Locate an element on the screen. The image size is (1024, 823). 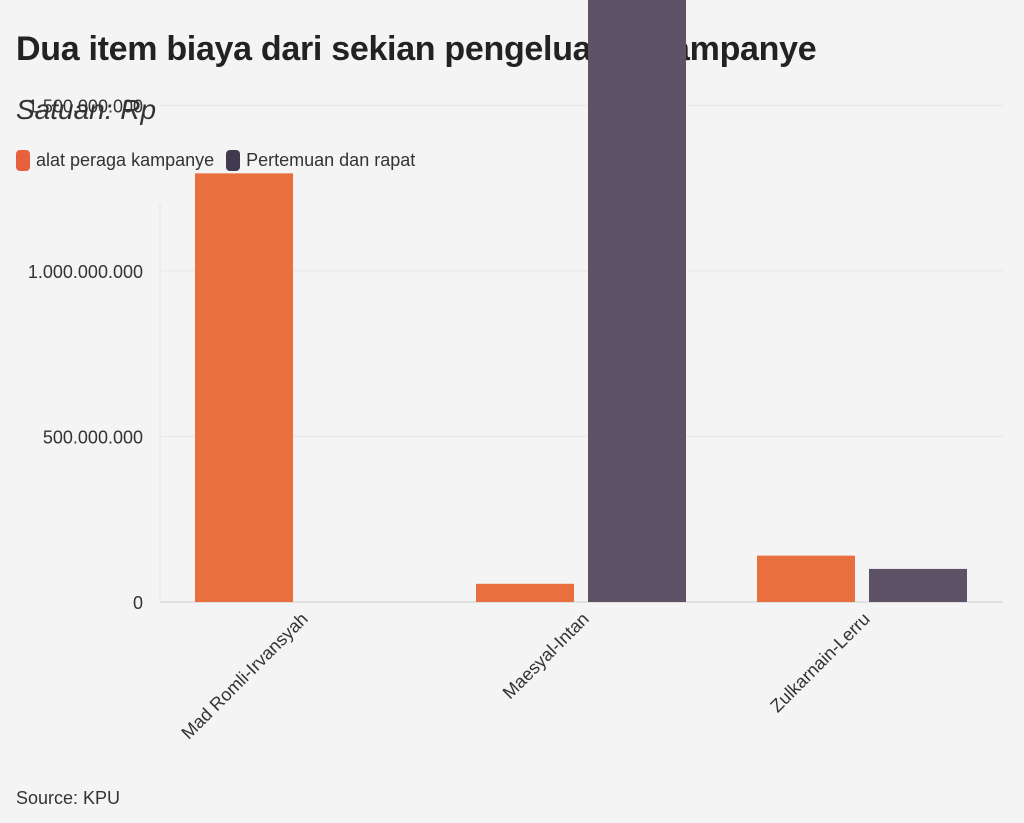
x-tick-label: Zulkarnain-Lerru is located at coordinates (820, 663).